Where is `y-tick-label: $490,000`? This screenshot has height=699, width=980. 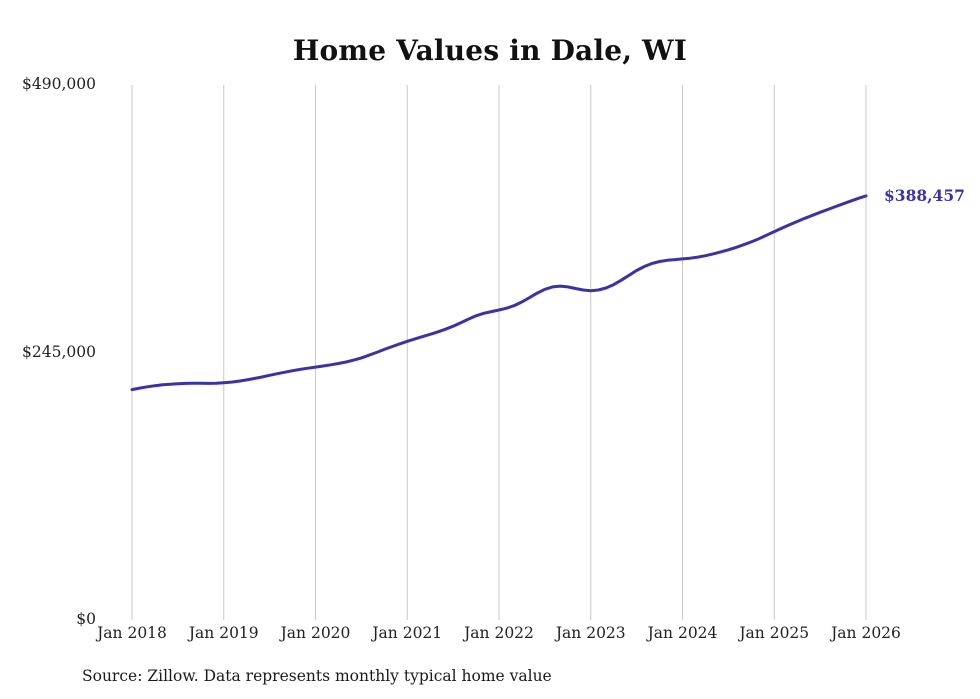 y-tick-label: $490,000 is located at coordinates (59, 84).